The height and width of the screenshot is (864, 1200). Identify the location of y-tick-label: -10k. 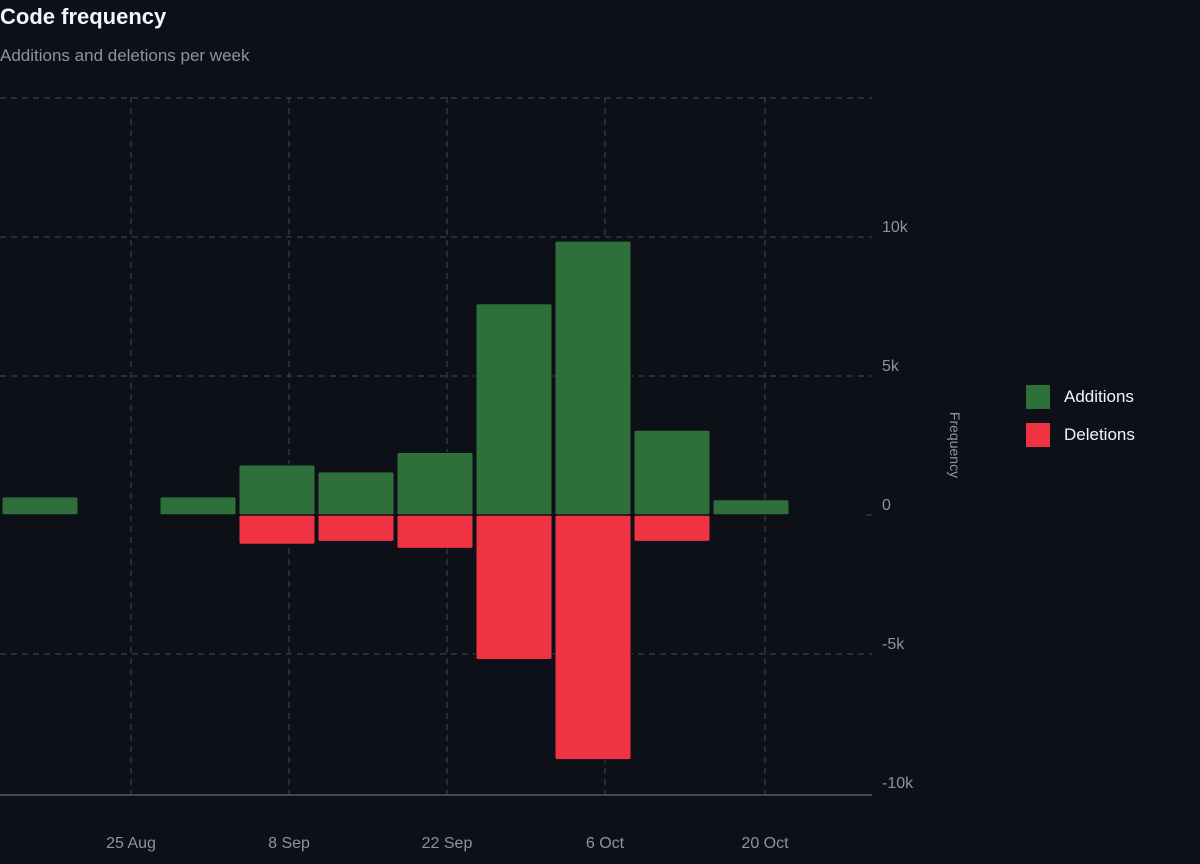
(898, 783).